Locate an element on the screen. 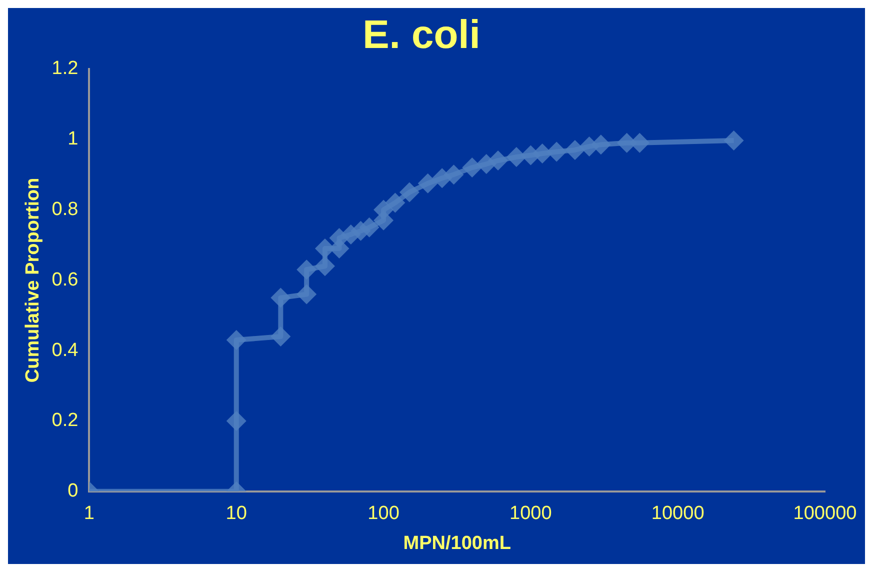  y-axis-title: Cumulative Proportion is located at coordinates (33, 280).